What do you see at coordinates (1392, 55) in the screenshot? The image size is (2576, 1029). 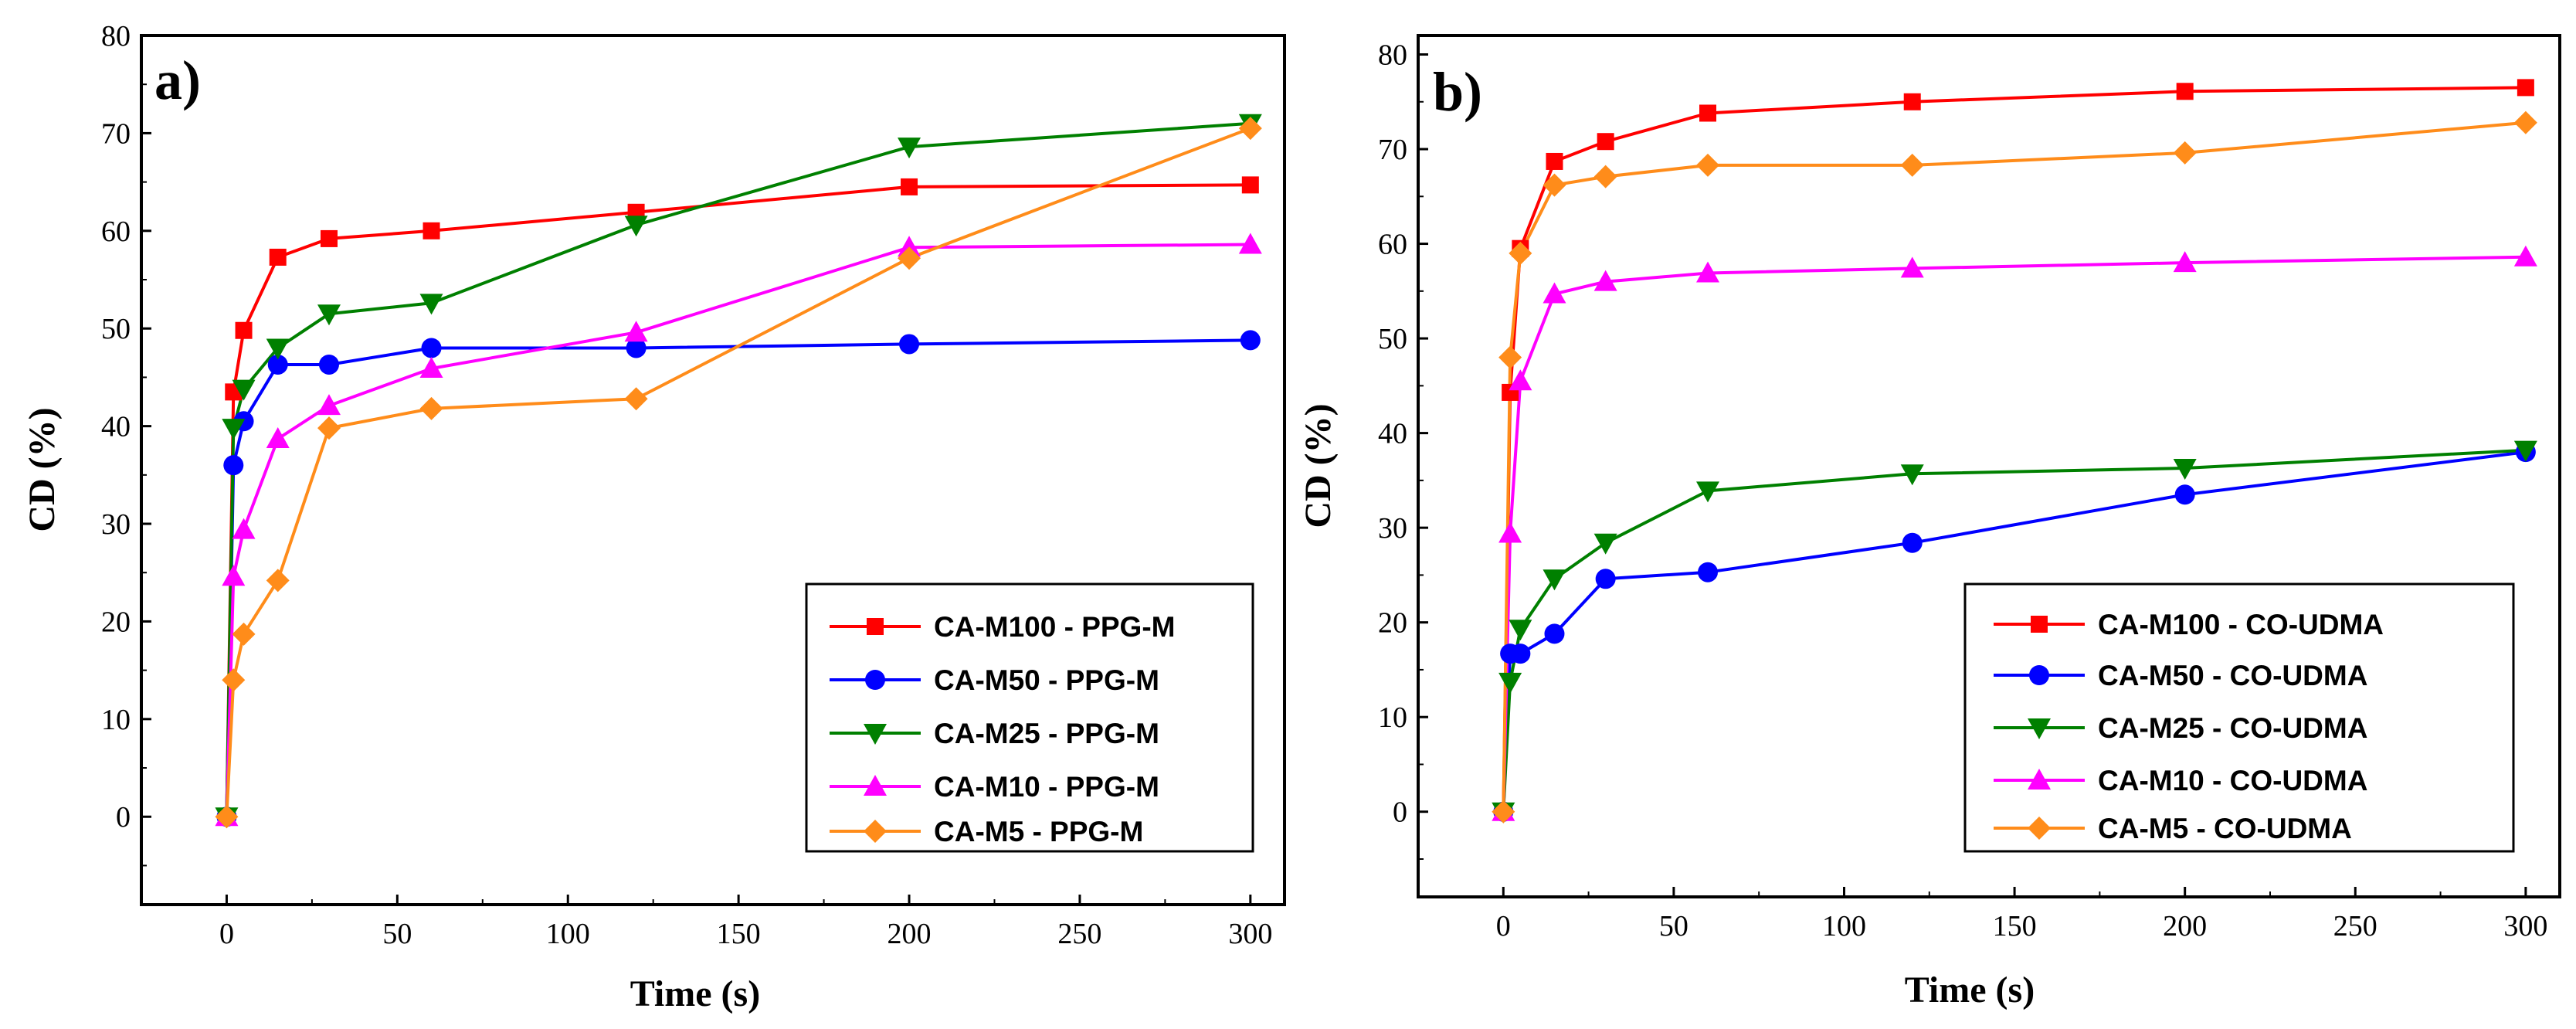 I see `y-tick-label: 80` at bounding box center [1392, 55].